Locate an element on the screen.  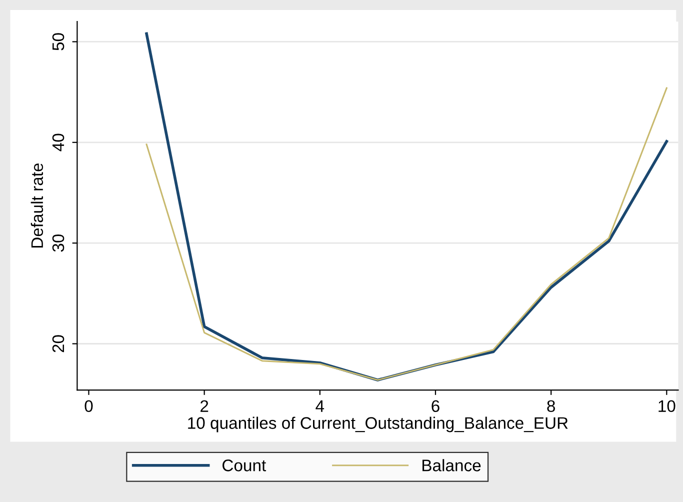
x-tick-label: 2 is located at coordinates (204, 406).